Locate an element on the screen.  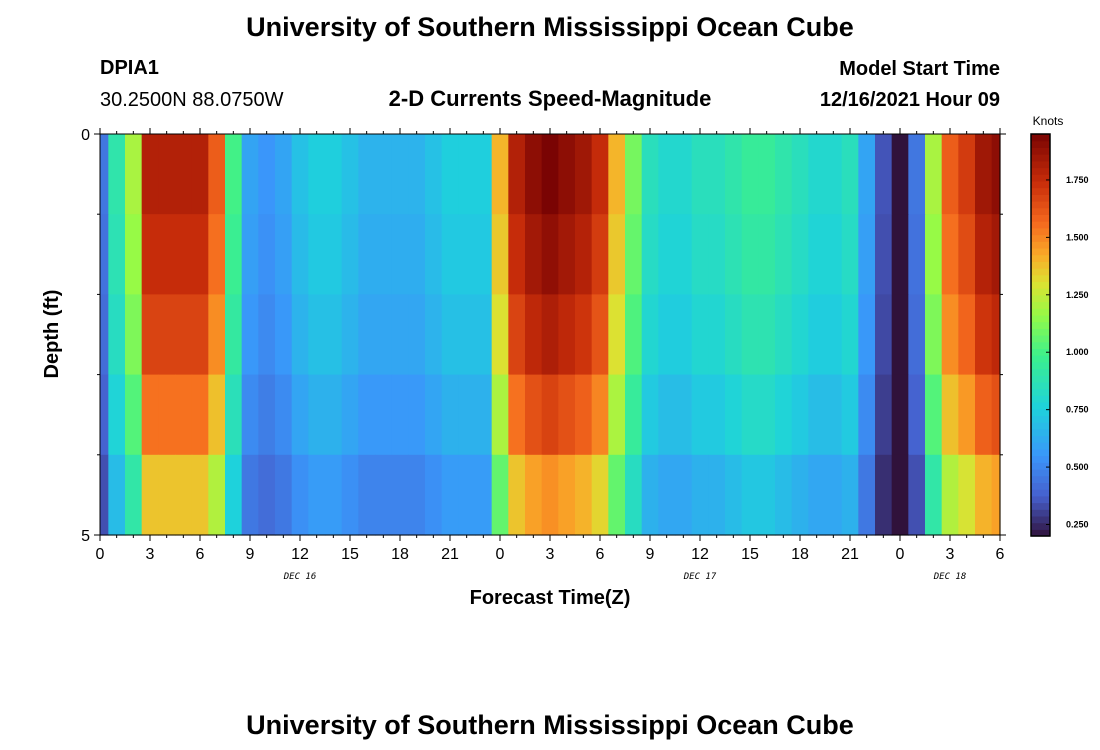
x-tick-label: 9 is located at coordinates (250, 554).